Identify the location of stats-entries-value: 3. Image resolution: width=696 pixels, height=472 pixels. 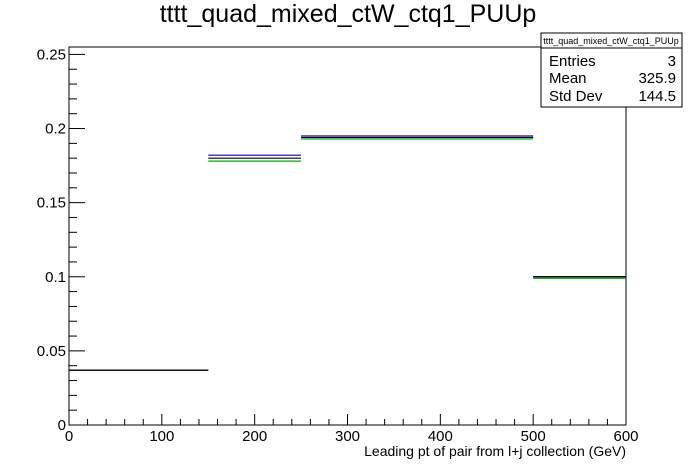
(672, 61).